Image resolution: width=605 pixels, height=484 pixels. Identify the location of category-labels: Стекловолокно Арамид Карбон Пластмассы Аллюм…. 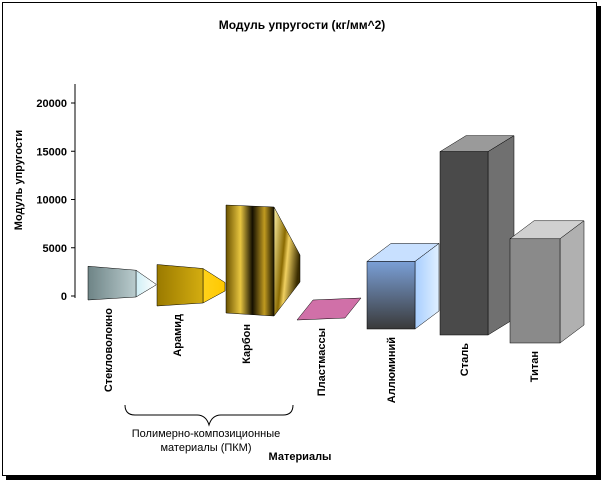
(322, 356).